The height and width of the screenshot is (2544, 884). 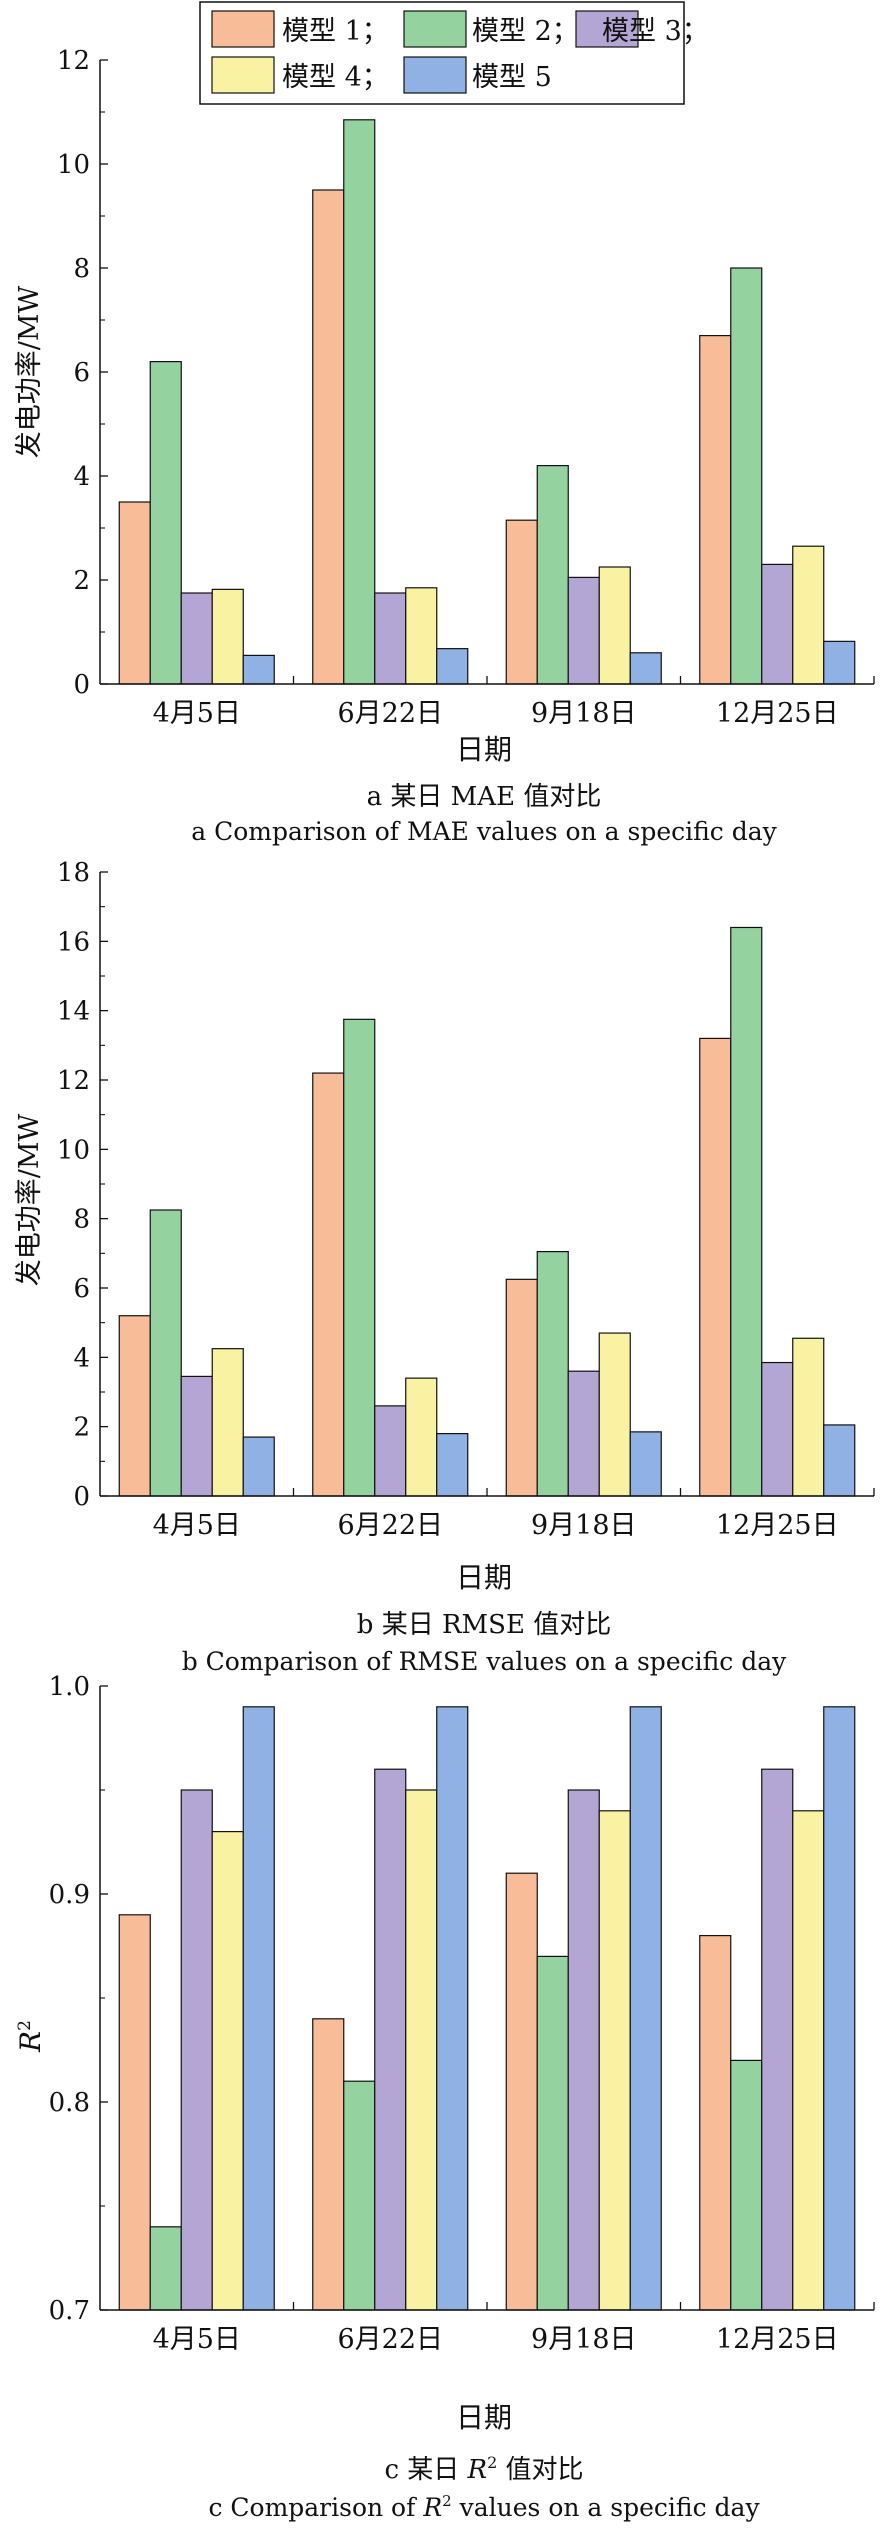 What do you see at coordinates (328, 2164) in the screenshot?
I see `chart-r2-bar-s1-c2` at bounding box center [328, 2164].